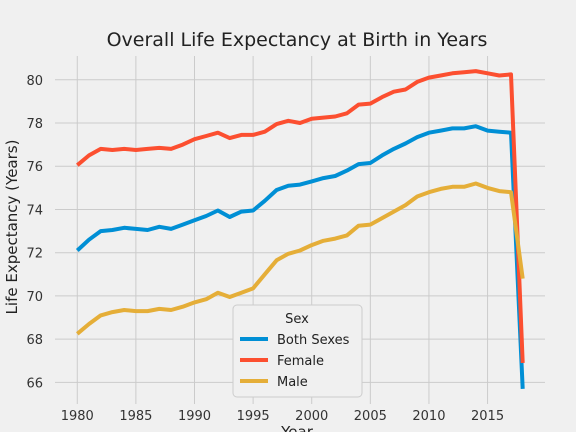  What do you see at coordinates (34, 81) in the screenshot?
I see `y-tick-label: 80` at bounding box center [34, 81].